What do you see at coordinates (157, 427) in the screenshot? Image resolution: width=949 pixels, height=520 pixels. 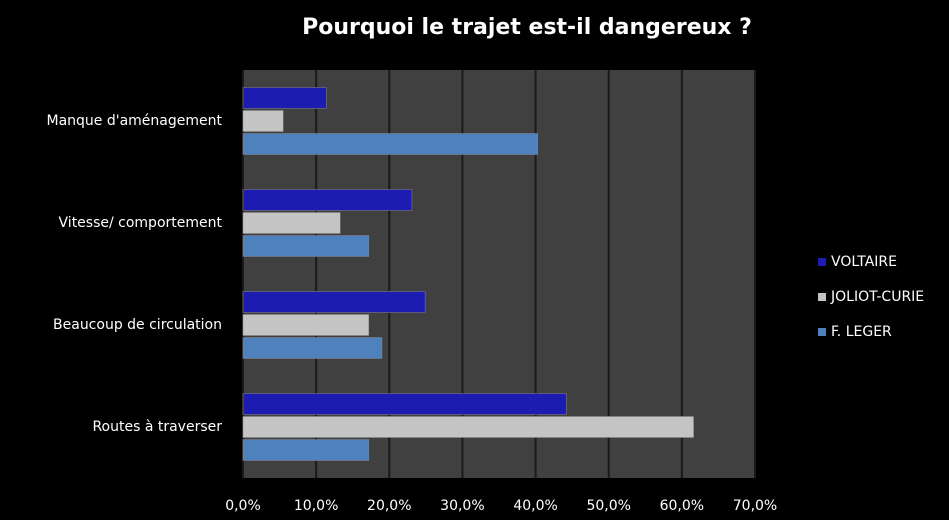 I see `y-tick-label: Routes à traverser` at bounding box center [157, 427].